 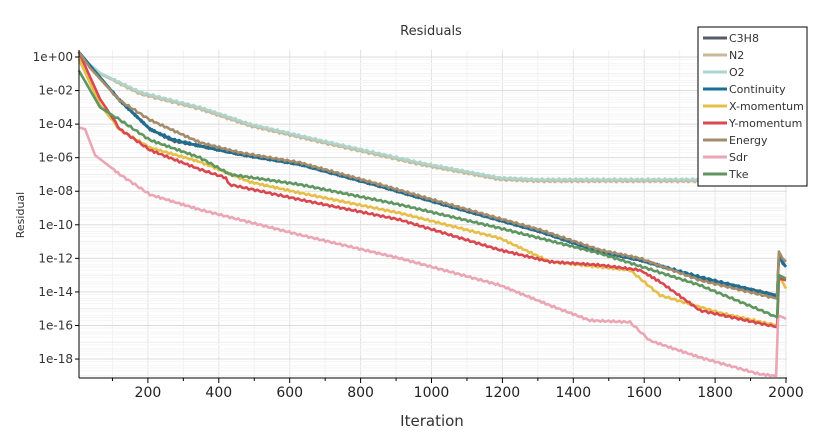 I want to click on x-tick-label: 1200, so click(x=503, y=393).